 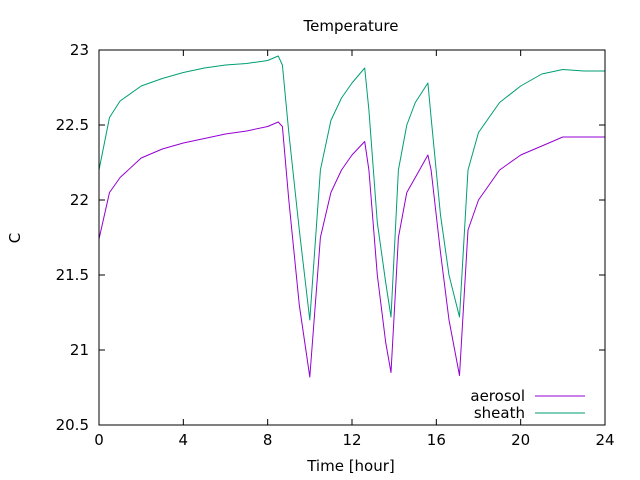 I want to click on legend-label-aerosol: aerosol, so click(x=497, y=396).